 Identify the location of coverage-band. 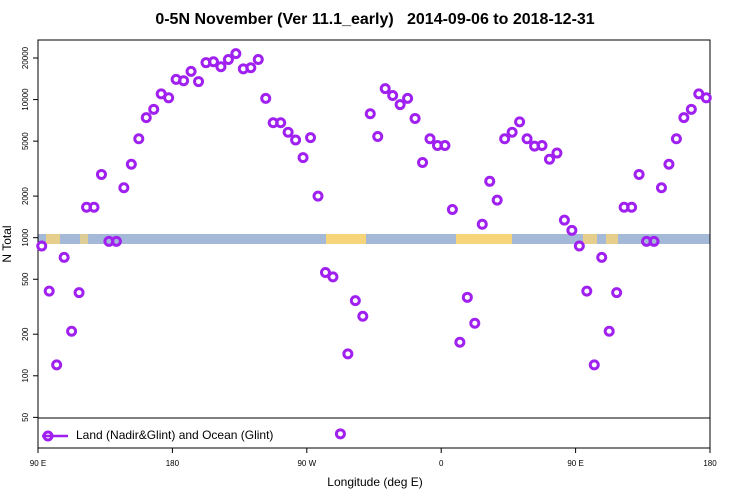
(374, 239).